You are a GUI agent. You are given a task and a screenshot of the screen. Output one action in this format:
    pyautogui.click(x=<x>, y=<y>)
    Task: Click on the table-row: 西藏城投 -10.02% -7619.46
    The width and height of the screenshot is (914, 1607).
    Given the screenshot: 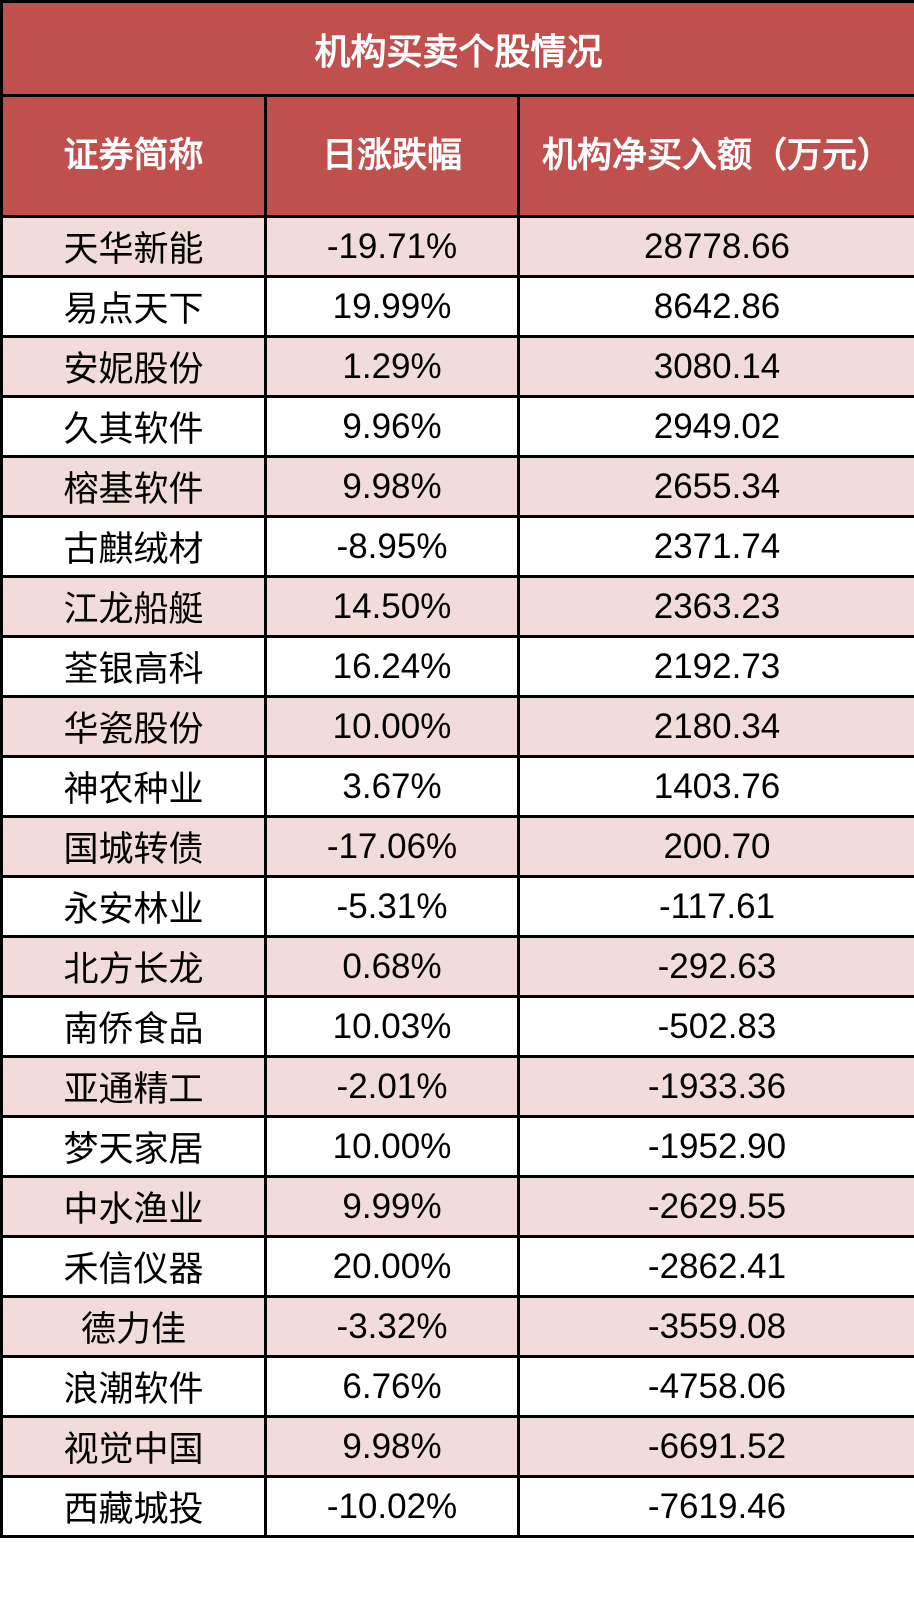 What is the action you would take?
    pyautogui.click(x=457, y=1506)
    